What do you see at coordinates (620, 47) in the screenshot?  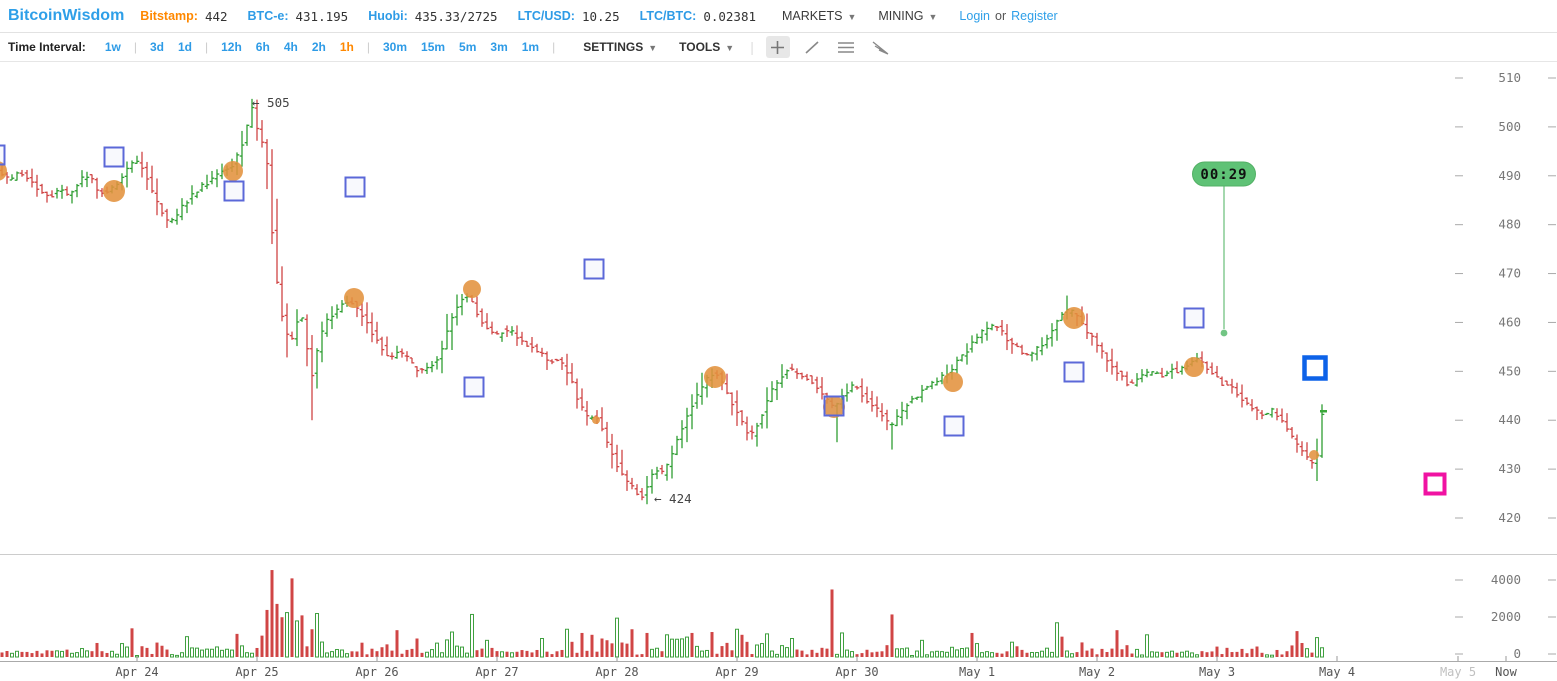 I see `settings-menu: SETTINGS ▼` at bounding box center [620, 47].